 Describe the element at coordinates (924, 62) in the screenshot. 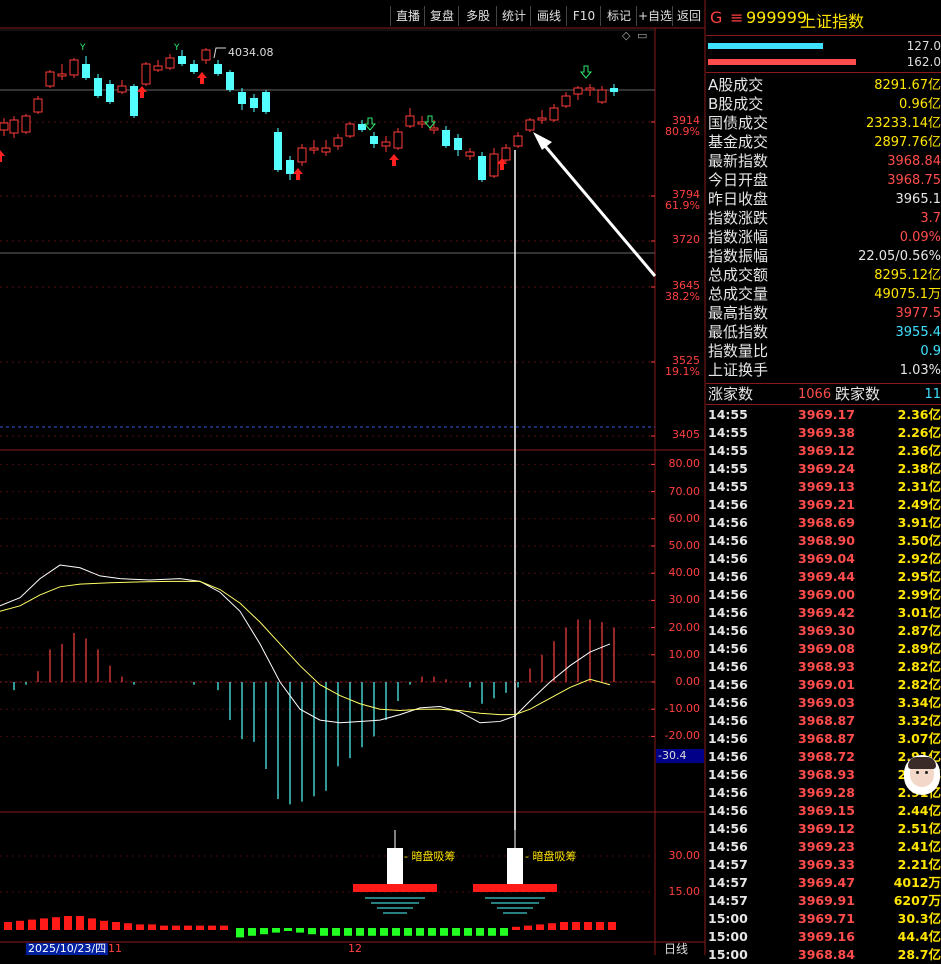

I see `volume-bottom-value: 162.0` at that location.